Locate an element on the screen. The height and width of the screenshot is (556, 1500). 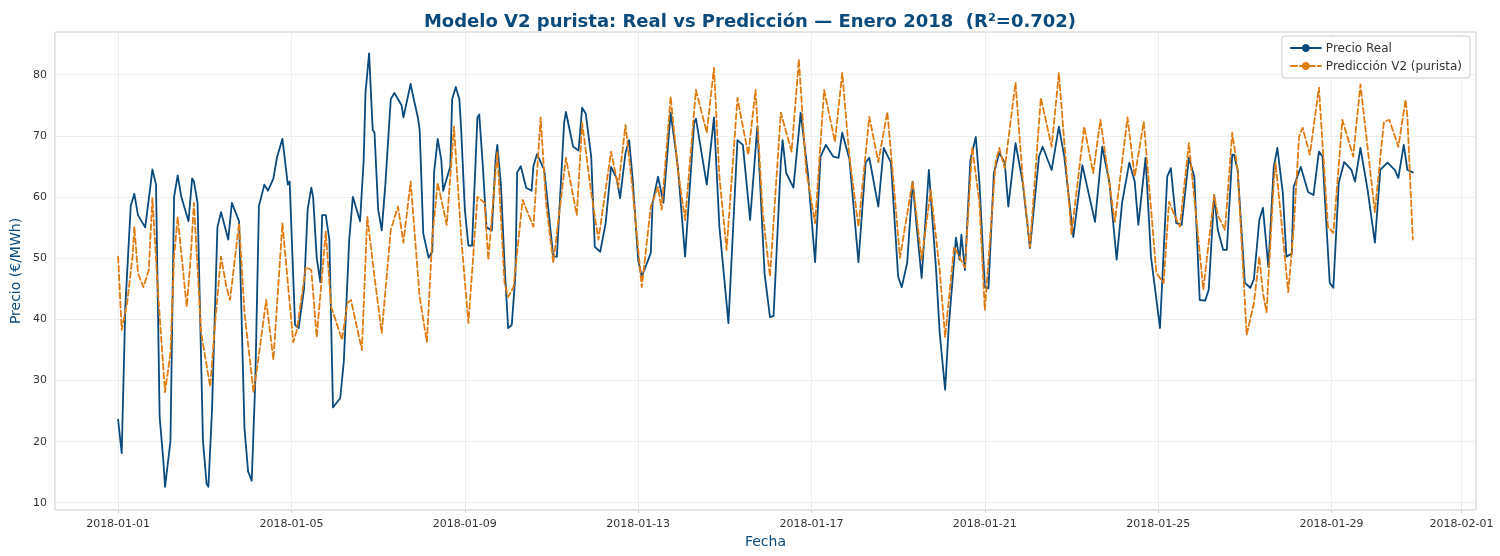
x-tick-label: 2018-01-29 is located at coordinates (1331, 523).